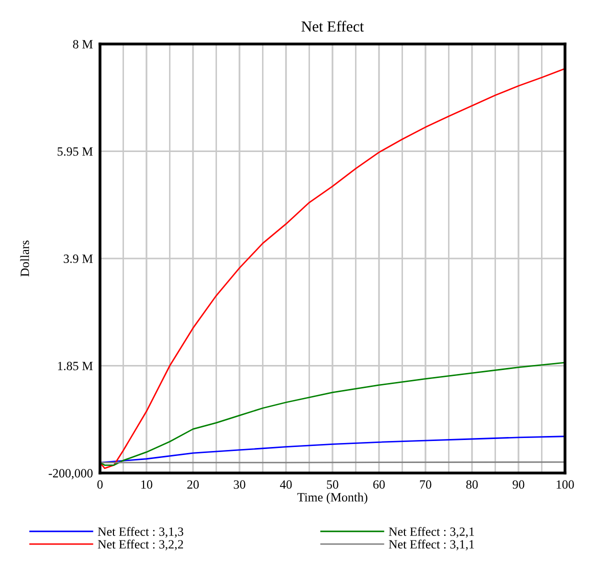 Image resolution: width=591 pixels, height=565 pixels. Describe the element at coordinates (193, 484) in the screenshot. I see `x-tick-label: 20` at that location.